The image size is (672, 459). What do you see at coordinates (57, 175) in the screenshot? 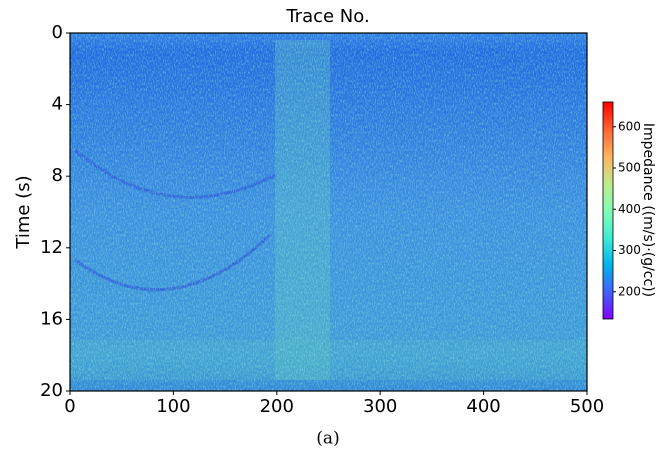
I see `y-tick-label: 8` at bounding box center [57, 175].